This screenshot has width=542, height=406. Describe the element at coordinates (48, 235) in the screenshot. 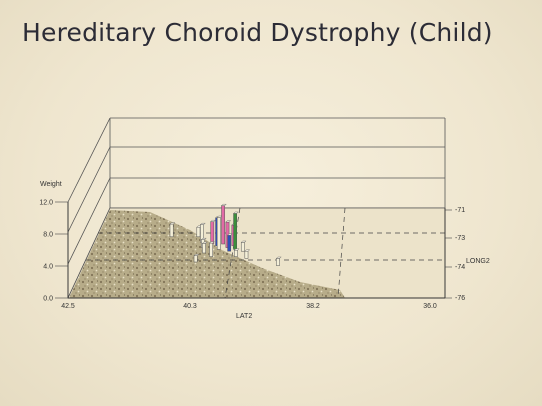

I see `z-tick-label: 8.0` at that location.